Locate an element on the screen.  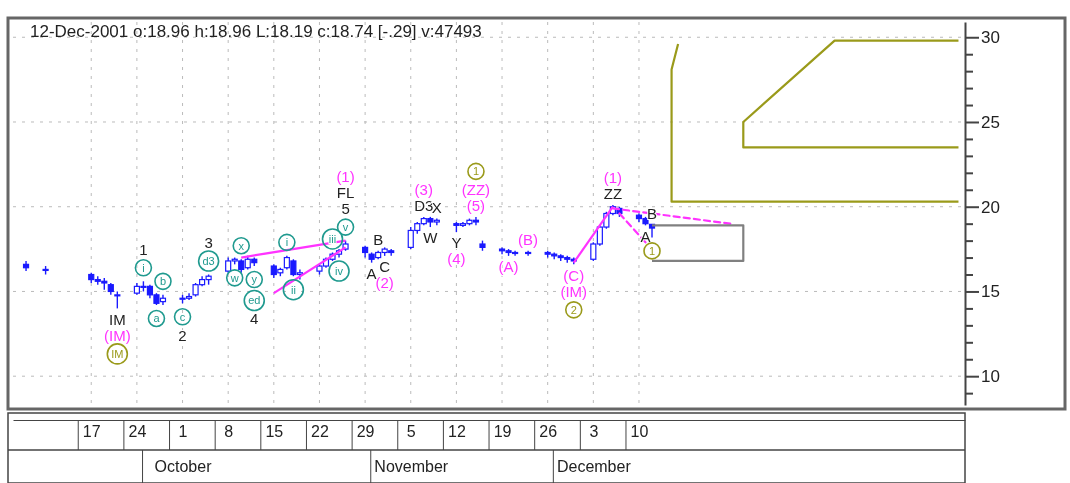
x-tick-label: 17 is located at coordinates (91, 432).